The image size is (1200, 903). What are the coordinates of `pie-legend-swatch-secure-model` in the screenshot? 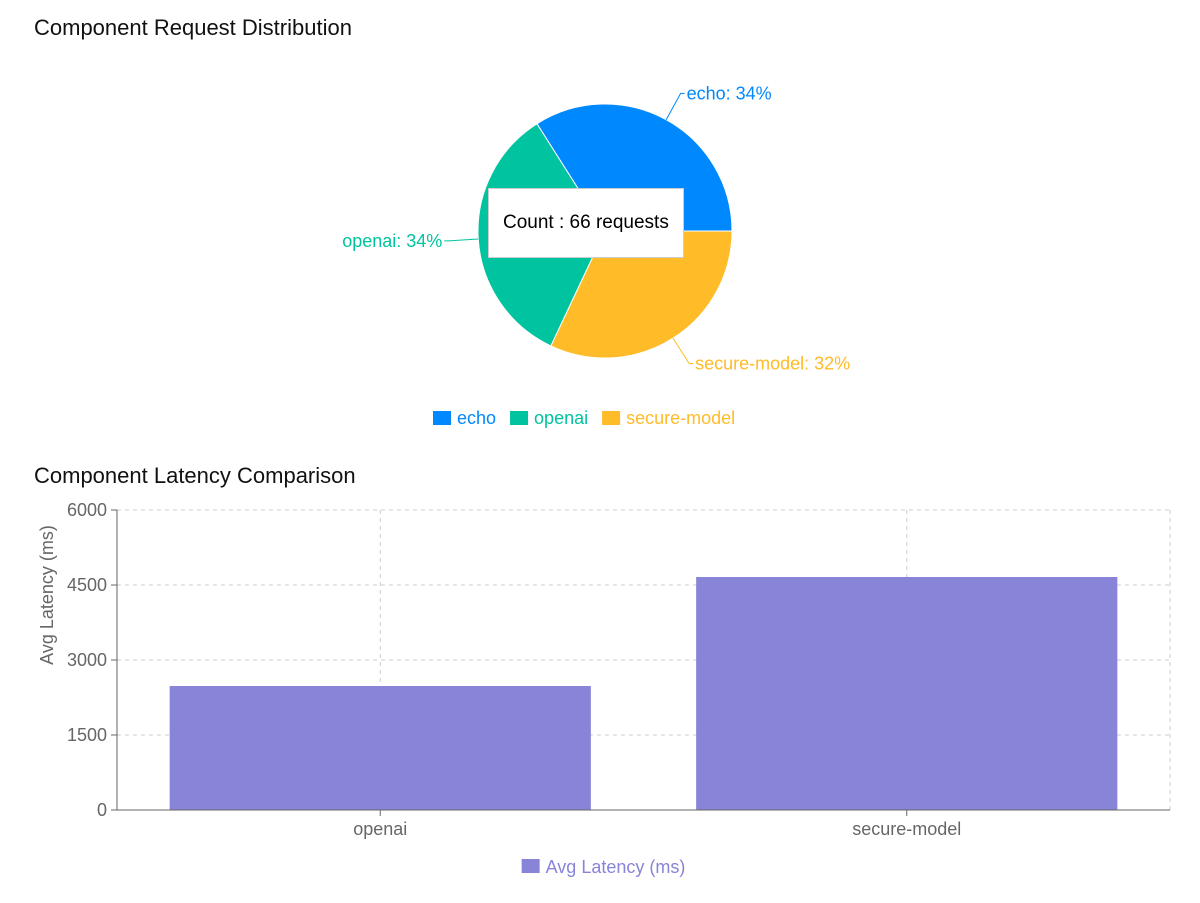 It's located at (611, 418).